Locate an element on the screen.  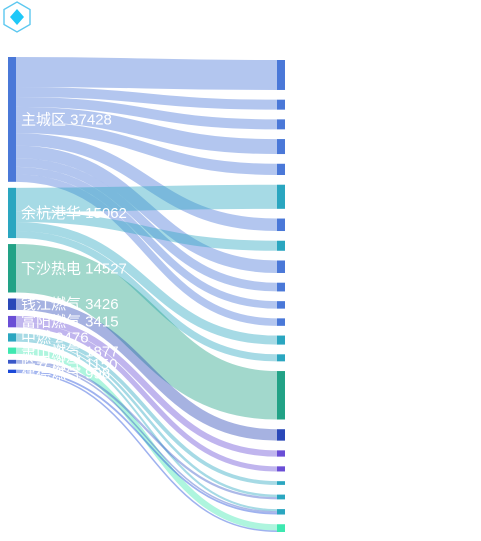
target-node-layer is located at coordinates (281, 296).